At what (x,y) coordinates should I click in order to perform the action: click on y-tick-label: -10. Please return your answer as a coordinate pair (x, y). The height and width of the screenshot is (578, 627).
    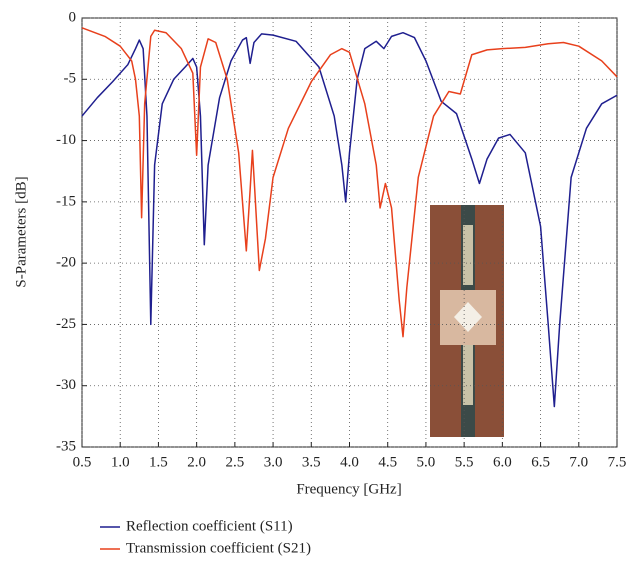
    Looking at the image, I should click on (66, 140).